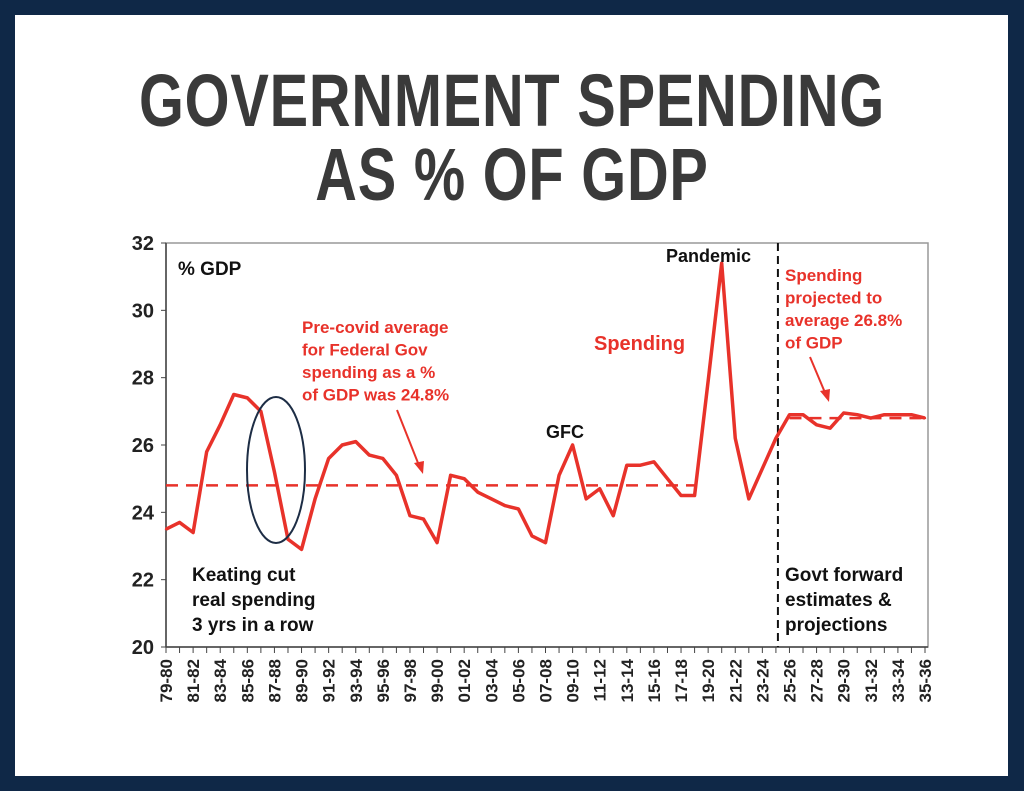 The width and height of the screenshot is (1024, 791). I want to click on y-tick-label: 26, so click(143, 446).